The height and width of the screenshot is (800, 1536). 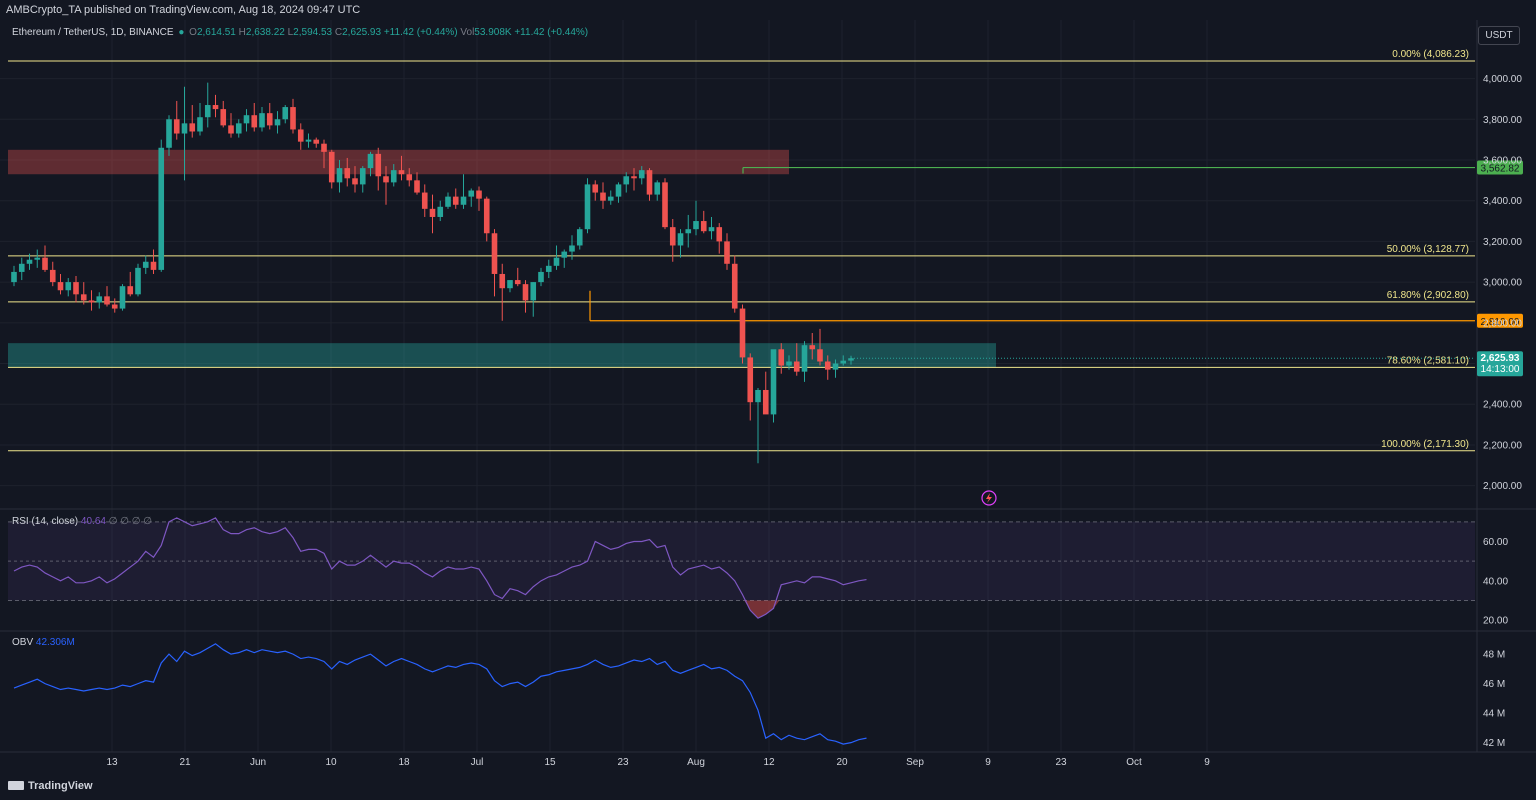 I want to click on time-axis-label: 10, so click(x=331, y=762).